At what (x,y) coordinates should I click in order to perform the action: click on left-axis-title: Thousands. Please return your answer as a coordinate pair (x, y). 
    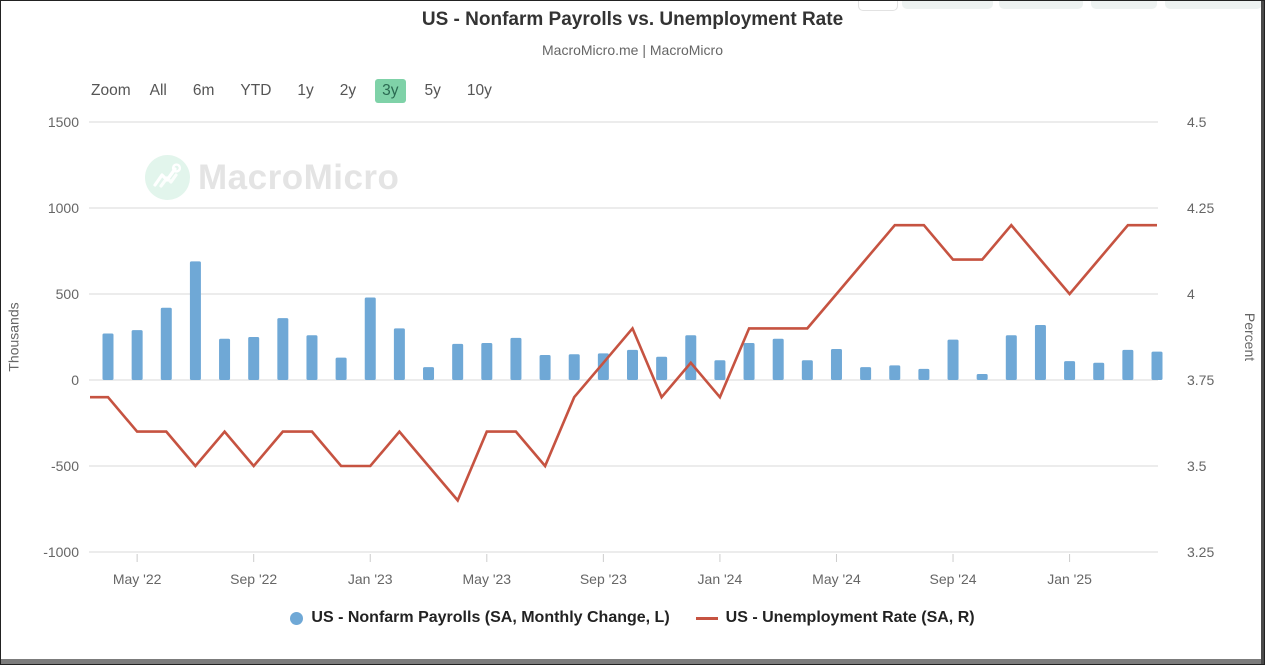
    Looking at the image, I should click on (13, 337).